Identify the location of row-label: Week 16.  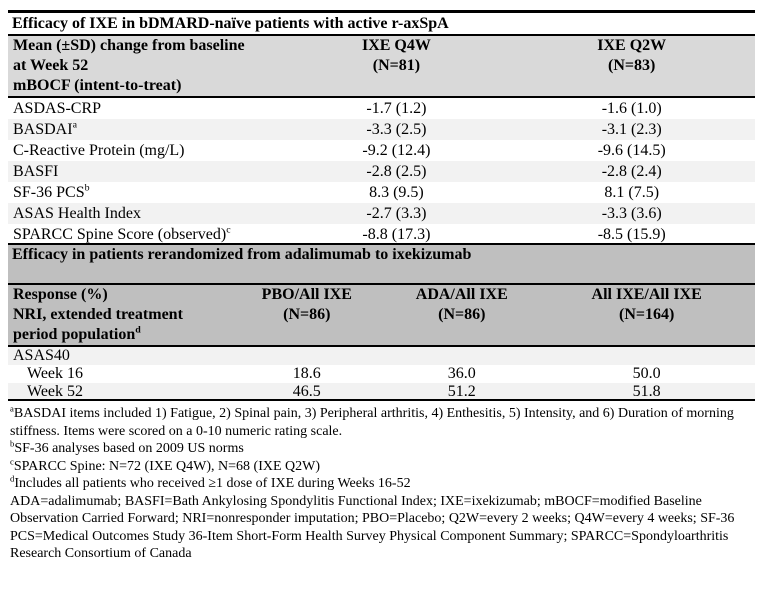
(55, 373).